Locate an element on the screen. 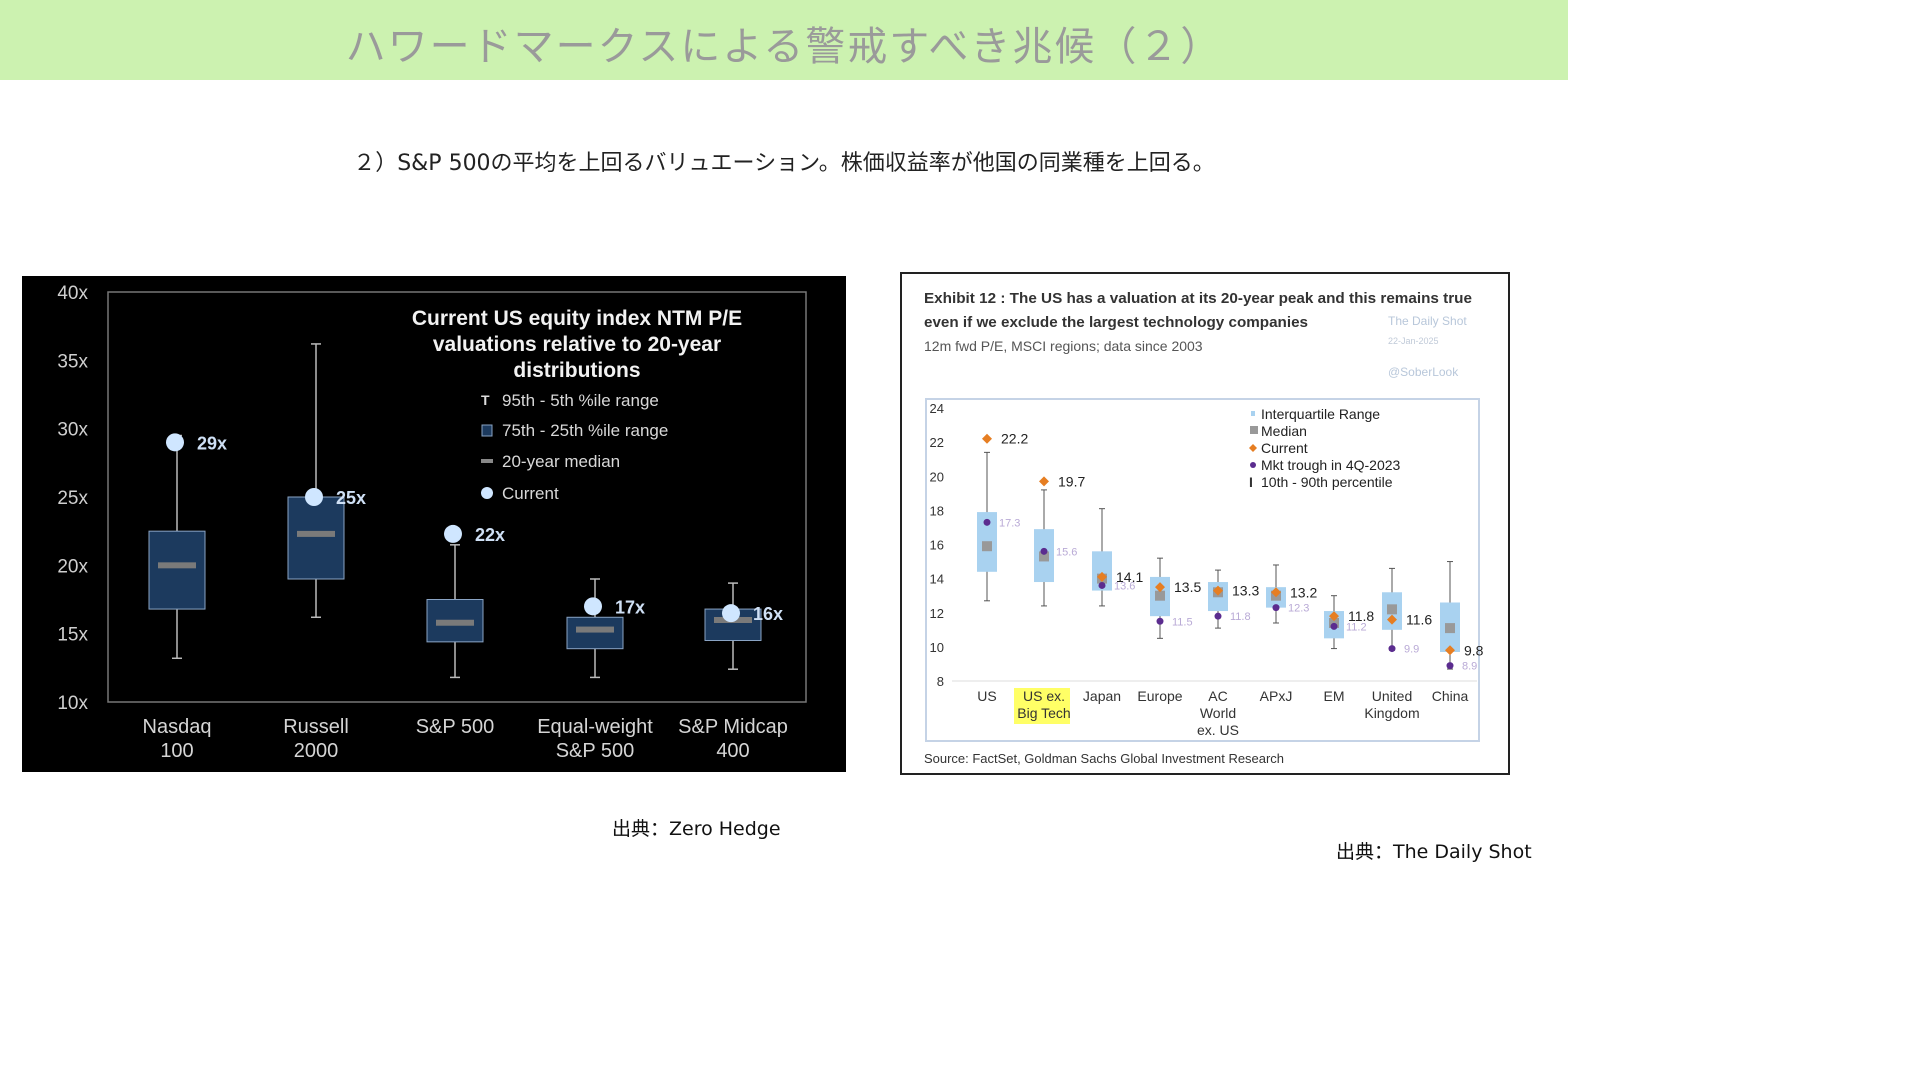  current-label: 13.3 is located at coordinates (1245, 591).